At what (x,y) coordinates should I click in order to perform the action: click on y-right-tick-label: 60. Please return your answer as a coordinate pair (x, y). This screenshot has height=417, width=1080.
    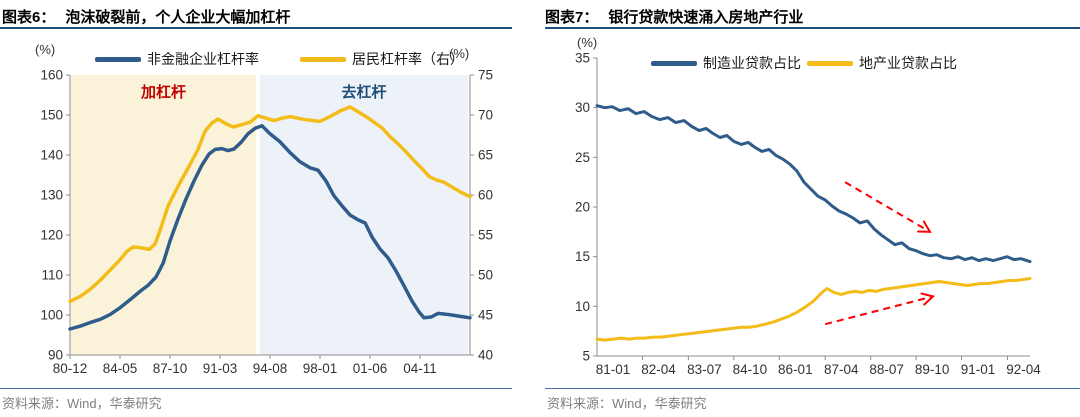
    Looking at the image, I should click on (485, 195).